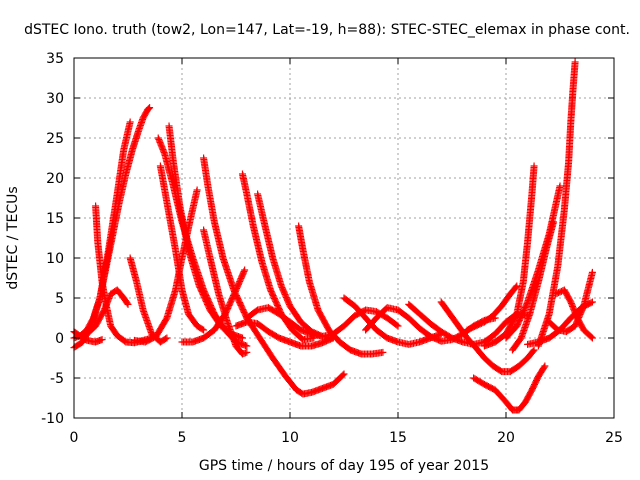 Image resolution: width=640 pixels, height=480 pixels. Describe the element at coordinates (55, 179) in the screenshot. I see `y-tick-label: 20` at that location.